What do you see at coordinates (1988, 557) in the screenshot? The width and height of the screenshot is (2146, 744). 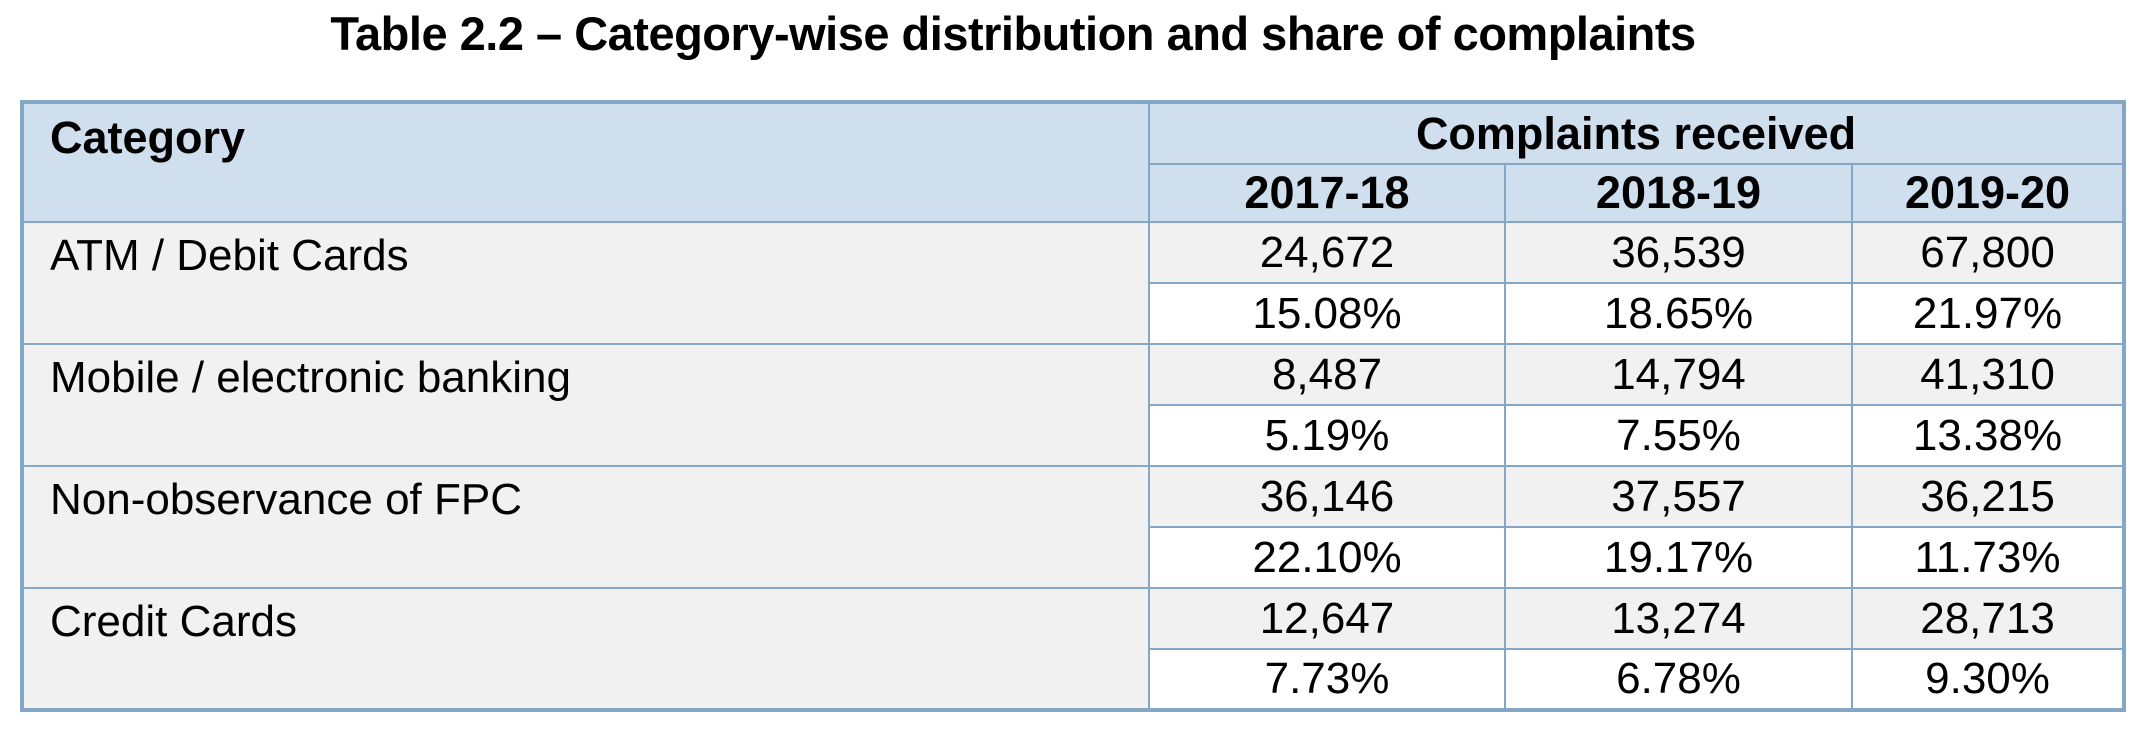 I see `share-cell: 11.73%` at bounding box center [1988, 557].